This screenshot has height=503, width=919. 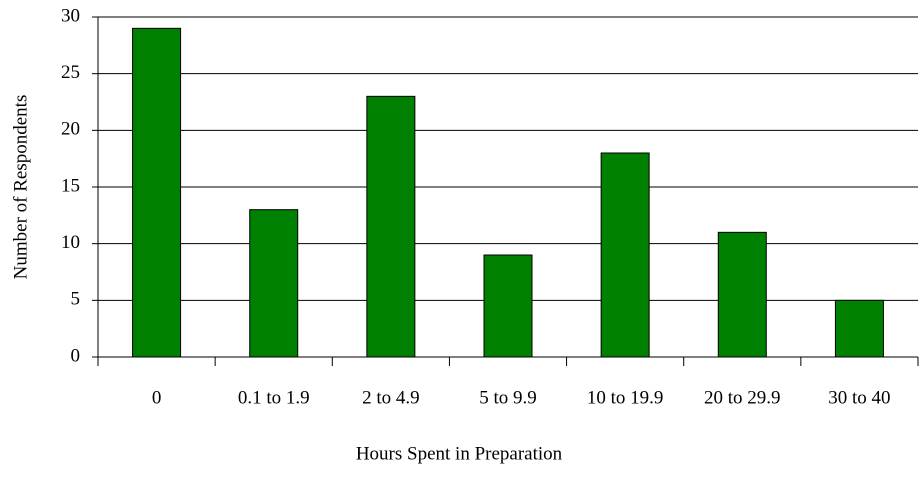 I want to click on y-axis-label: Number of Respondents, so click(x=20, y=187).